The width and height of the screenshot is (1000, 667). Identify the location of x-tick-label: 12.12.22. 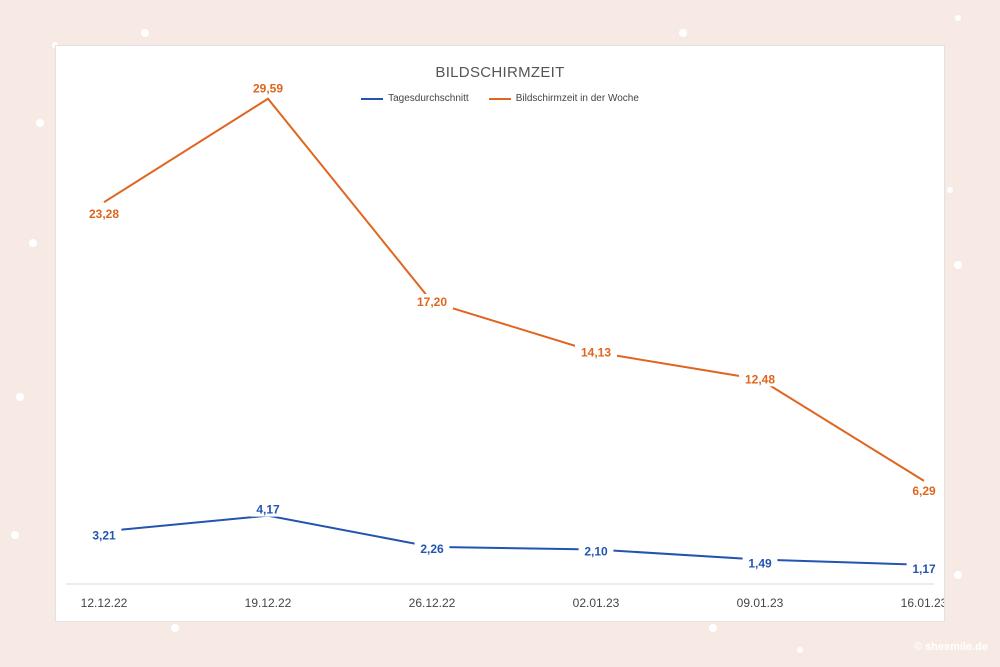
(104, 603).